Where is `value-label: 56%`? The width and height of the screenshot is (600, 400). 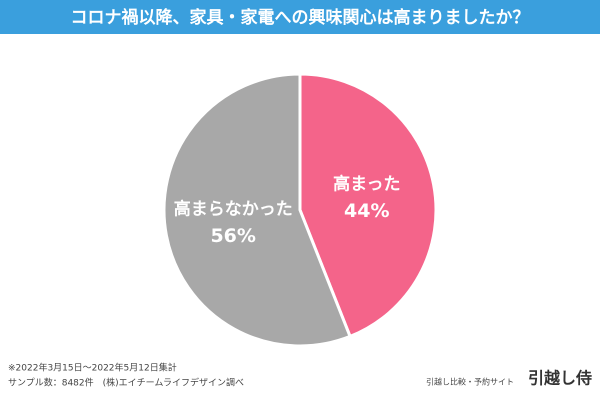 value-label: 56% is located at coordinates (232, 236).